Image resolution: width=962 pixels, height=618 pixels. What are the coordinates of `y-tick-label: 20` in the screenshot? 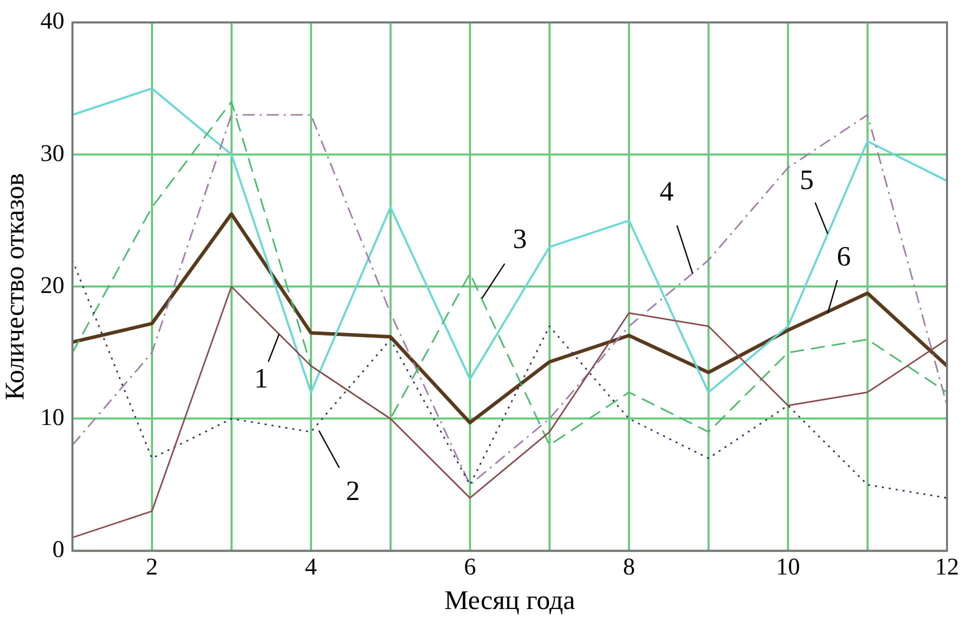 It's located at (52, 285).